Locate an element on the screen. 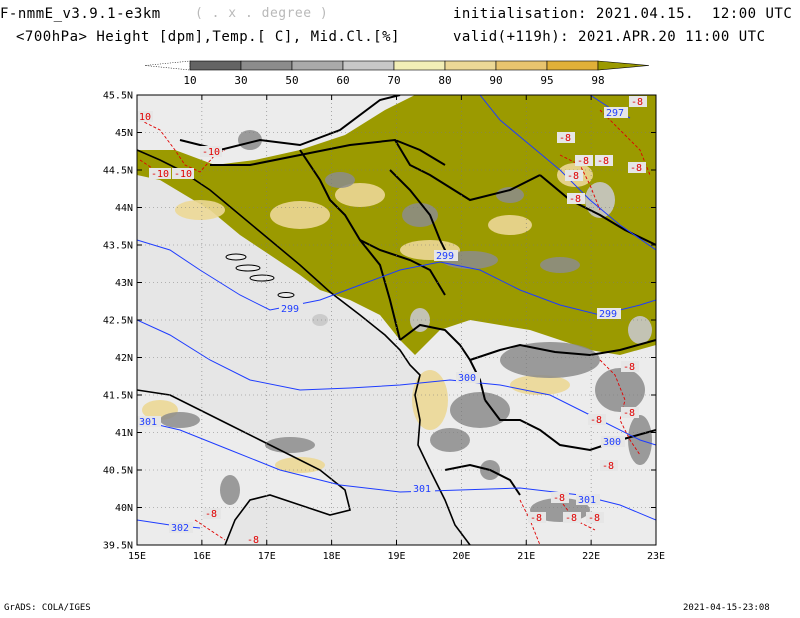 The image size is (800, 618). latitude-label: 41N is located at coordinates (124, 433).